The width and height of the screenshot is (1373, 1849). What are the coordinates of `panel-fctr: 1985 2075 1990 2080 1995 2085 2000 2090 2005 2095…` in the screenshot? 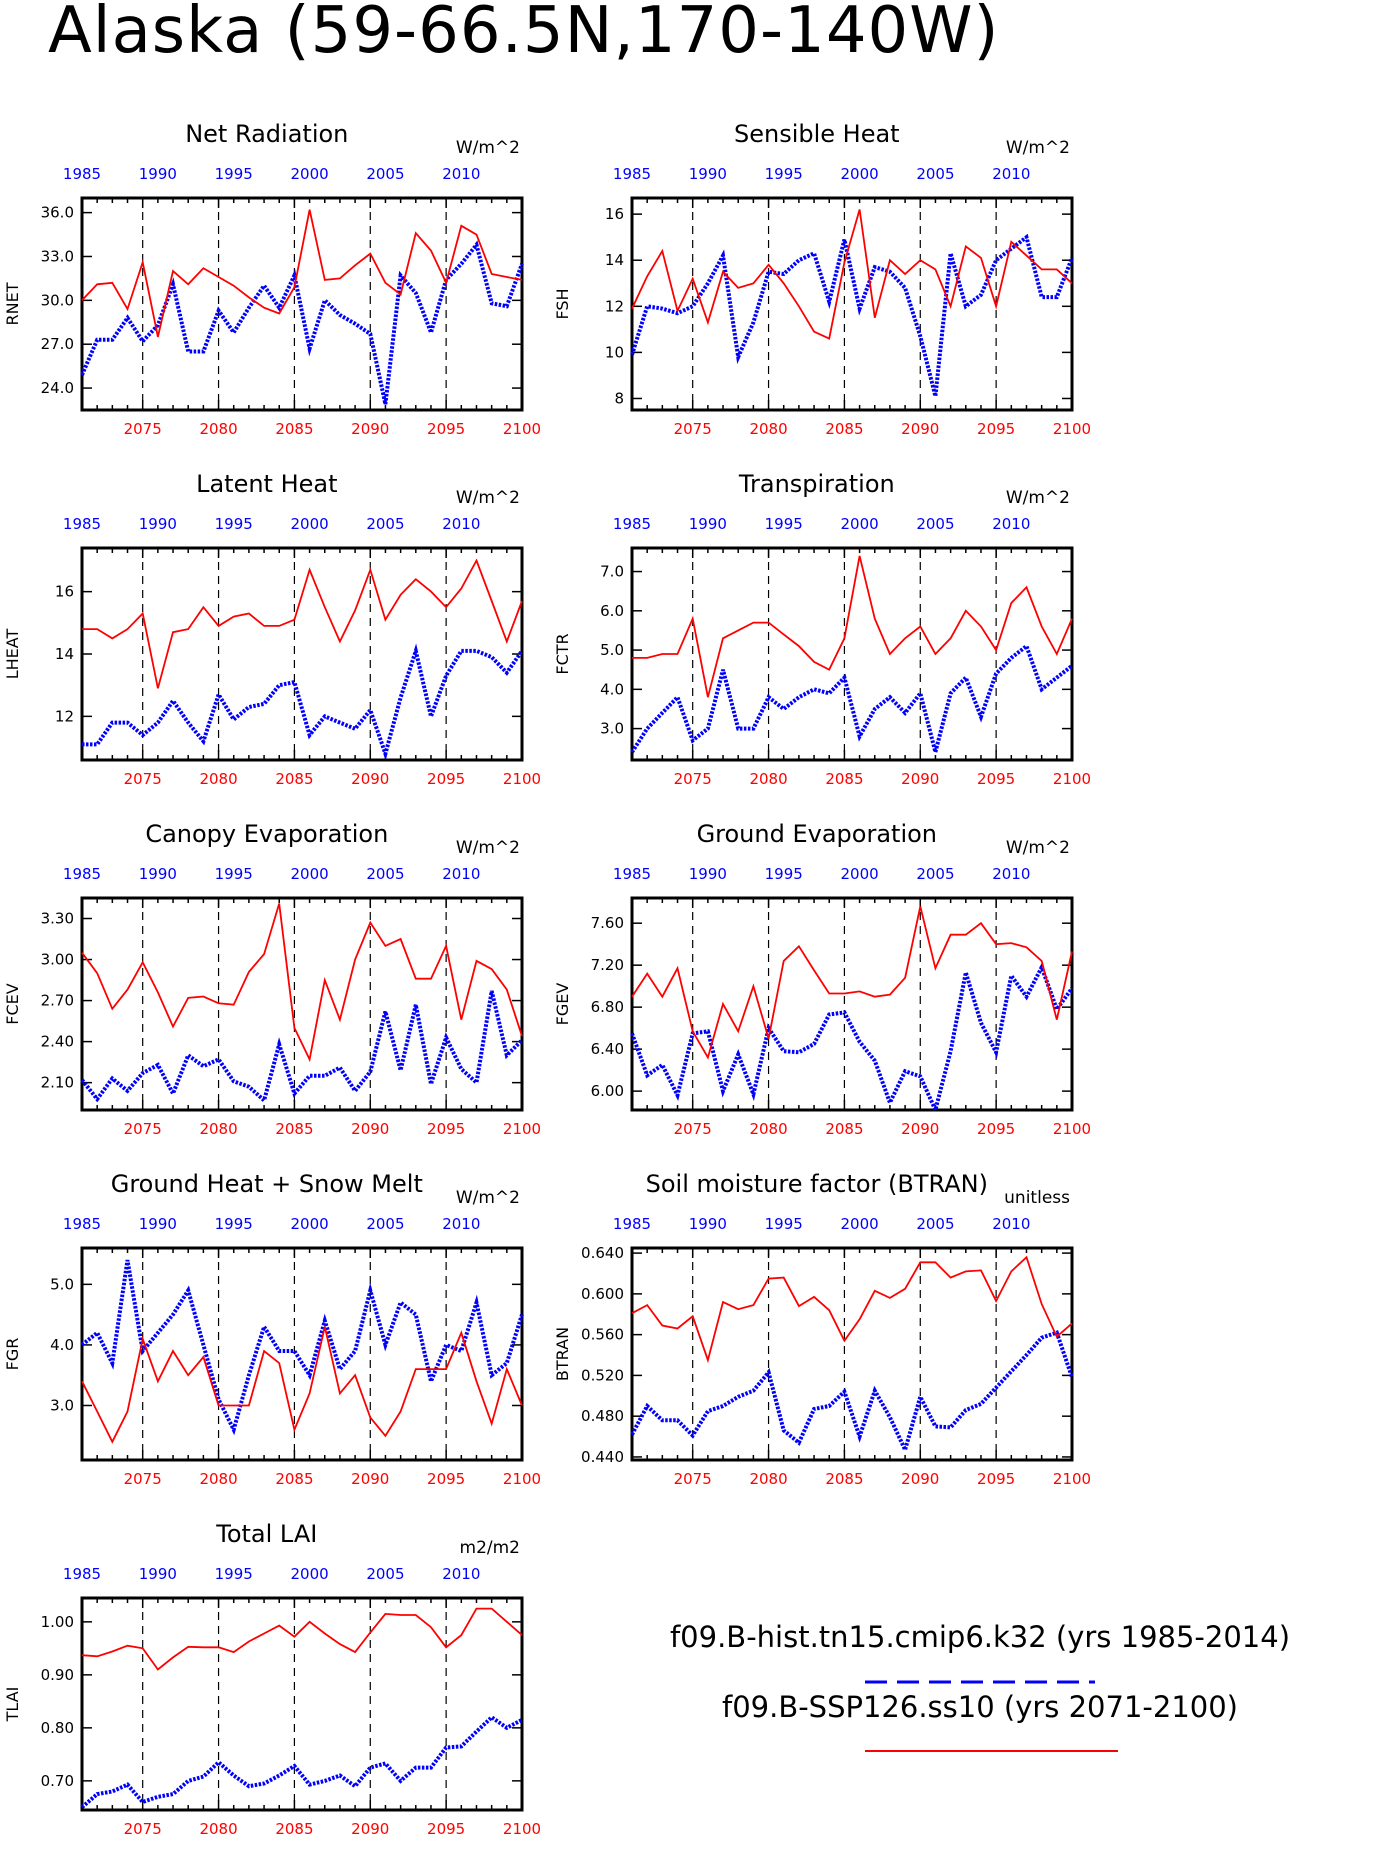 It's located at (822, 629).